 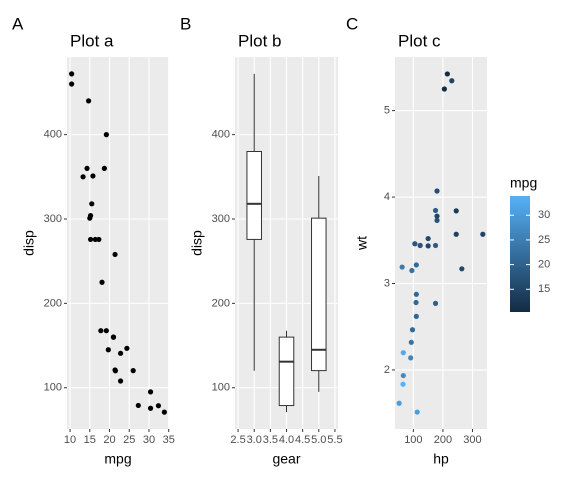 I want to click on legend-label: 20, so click(x=544, y=265).